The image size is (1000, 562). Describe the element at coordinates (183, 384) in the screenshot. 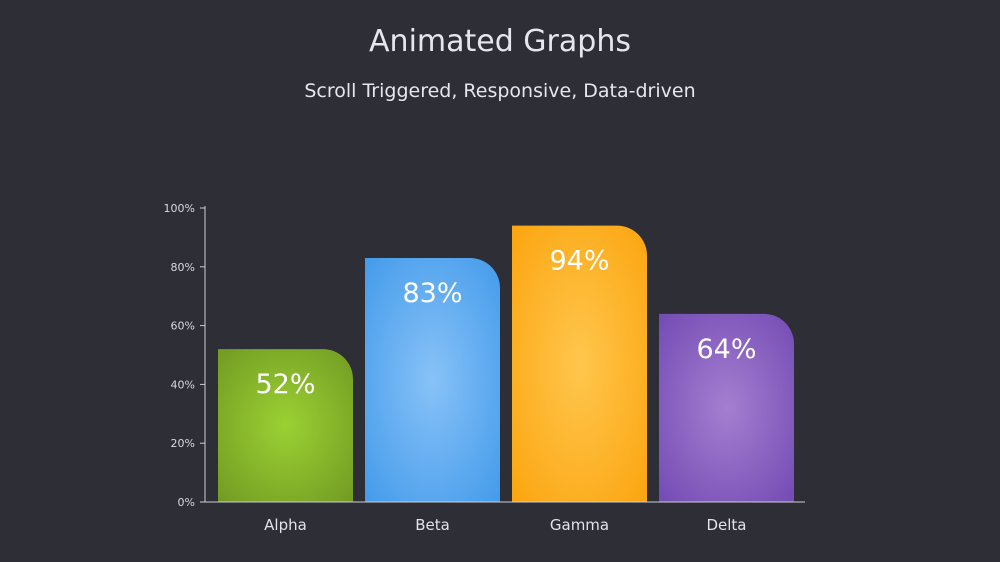

I see `y-tick-label: 40%` at that location.